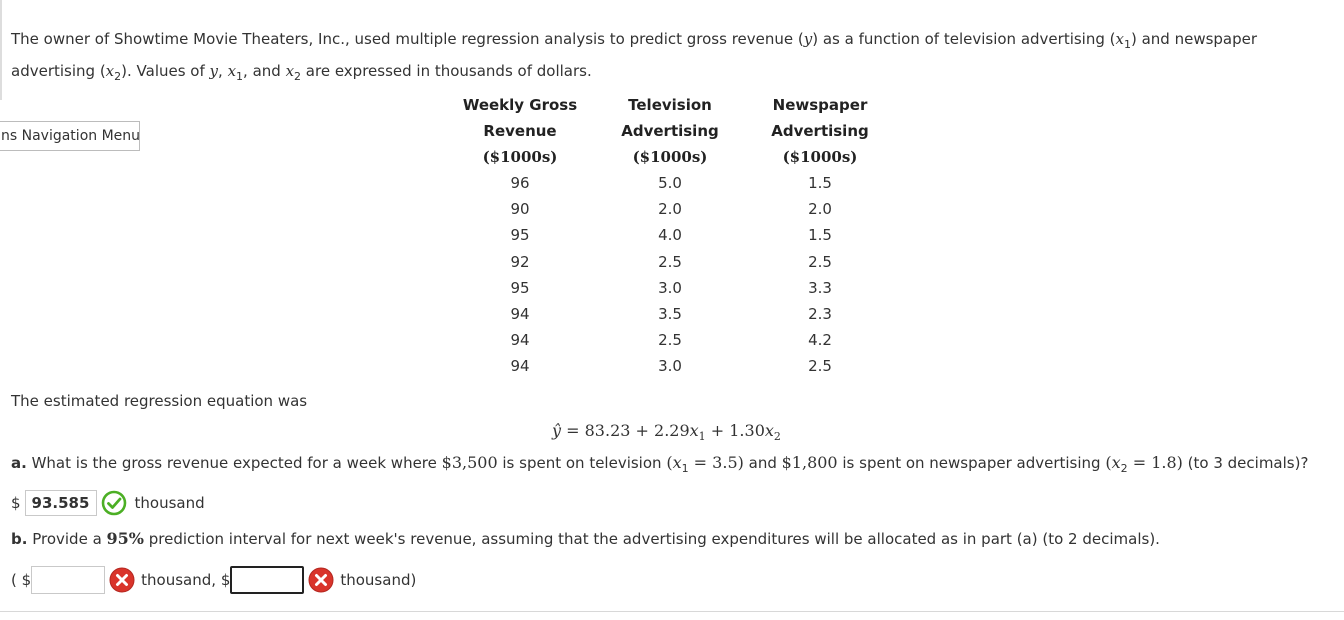  I want to click on table-row: 96 5.0 1.5, so click(670, 183).